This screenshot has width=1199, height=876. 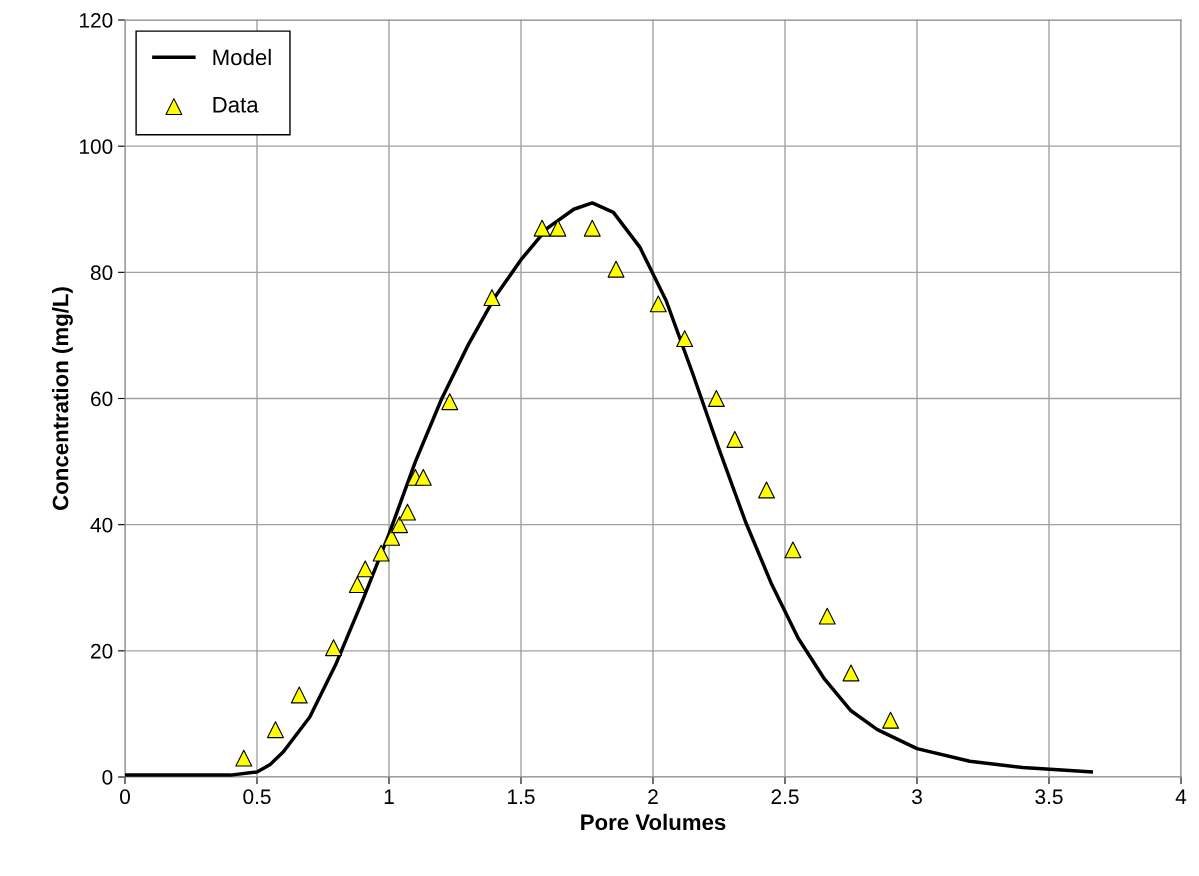 What do you see at coordinates (102, 651) in the screenshot?
I see `y-tick-label: 20` at bounding box center [102, 651].